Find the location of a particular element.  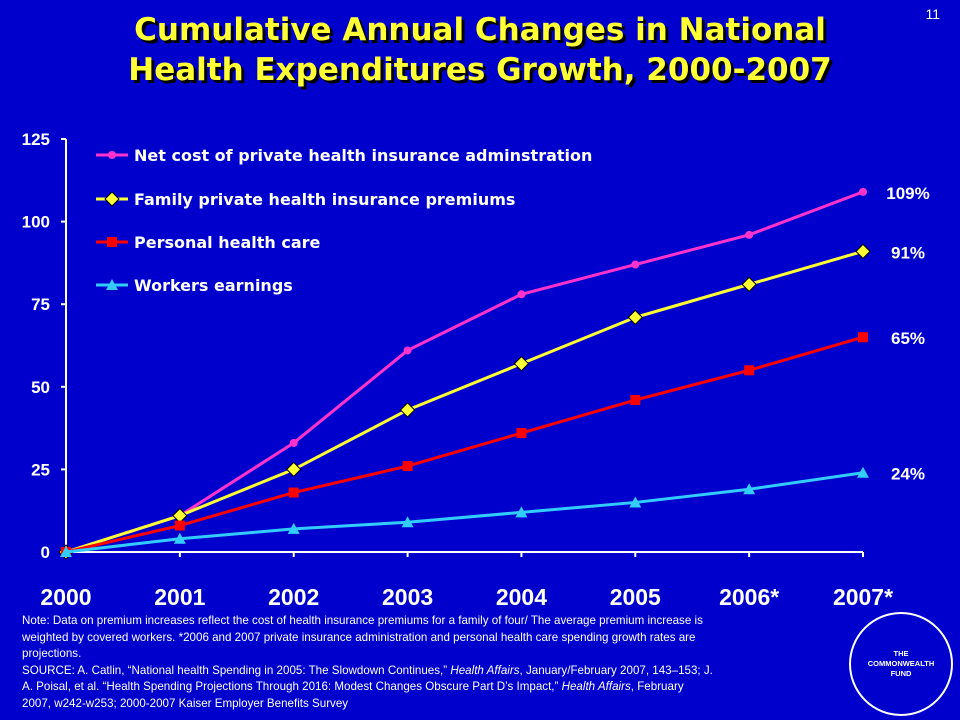

y-tick-label: 50 is located at coordinates (40, 387).